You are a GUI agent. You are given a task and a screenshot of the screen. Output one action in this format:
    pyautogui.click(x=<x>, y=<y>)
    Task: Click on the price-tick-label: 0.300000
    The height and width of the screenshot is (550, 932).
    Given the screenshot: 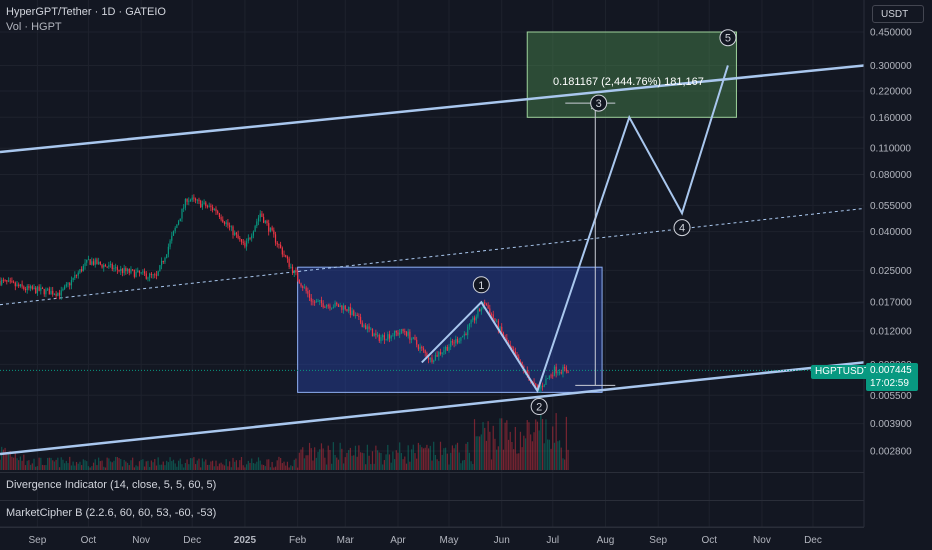 What is the action you would take?
    pyautogui.click(x=891, y=66)
    